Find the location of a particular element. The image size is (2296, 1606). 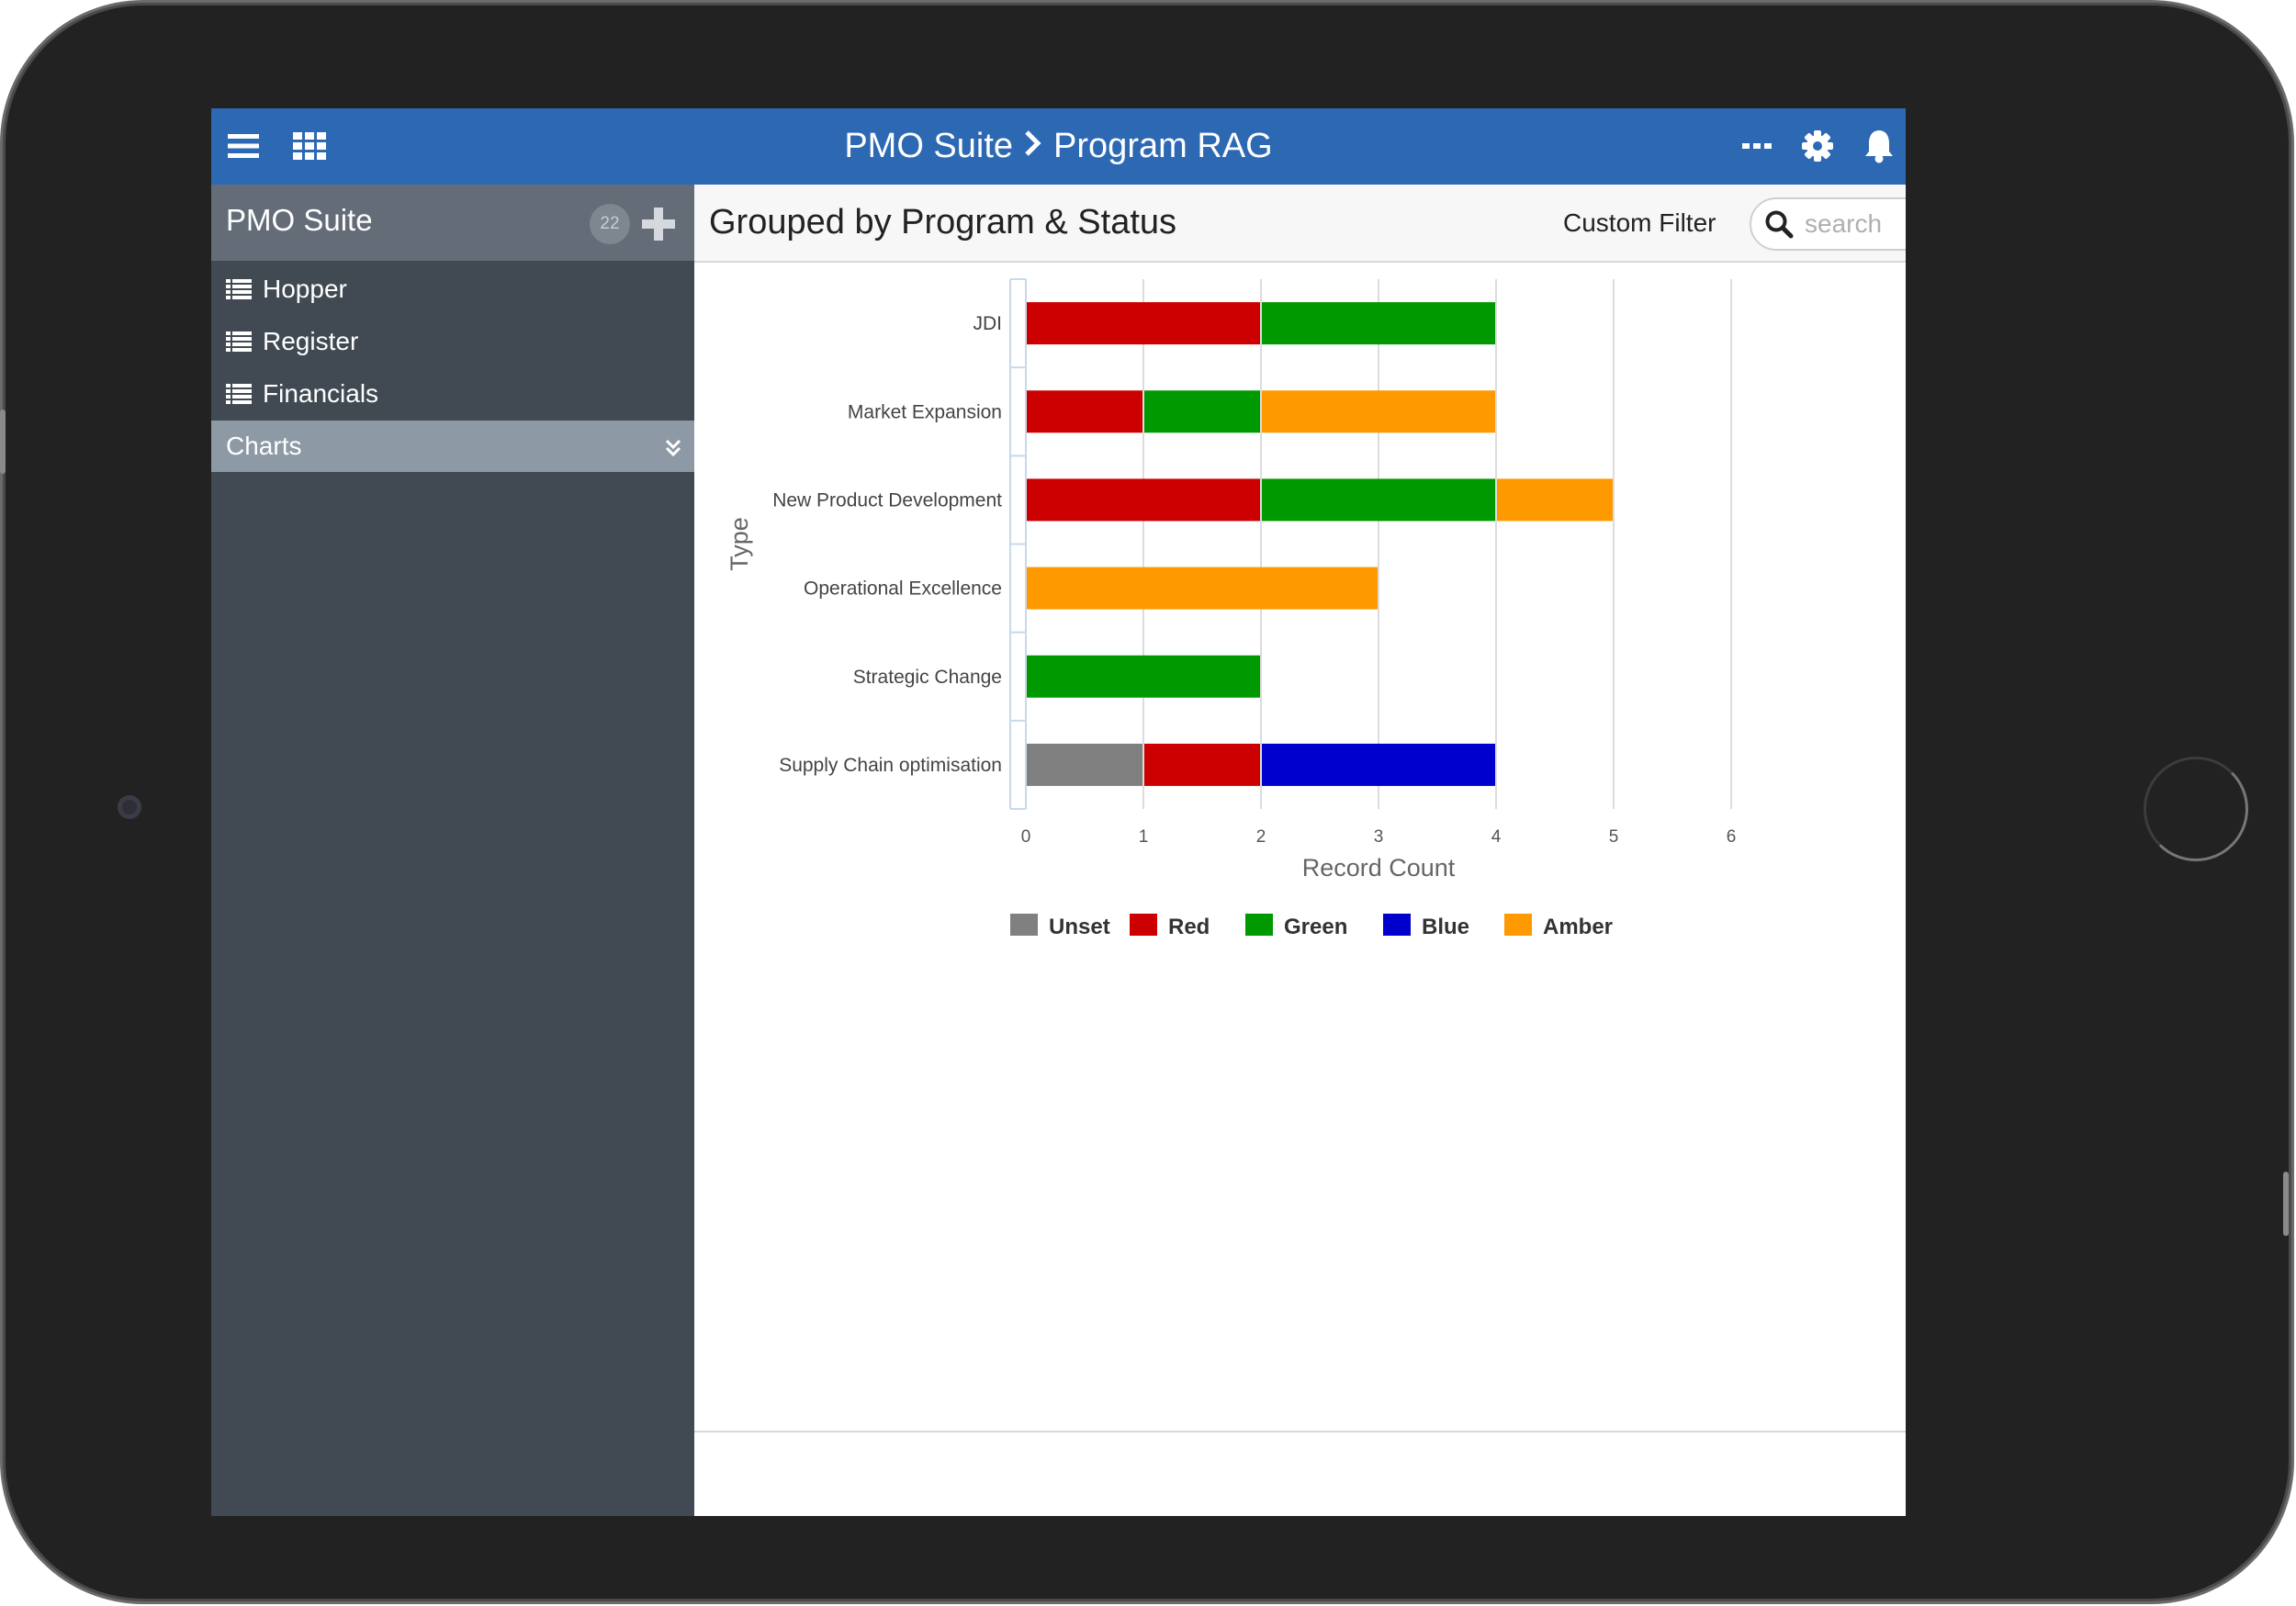

chevron-double-down-icon is located at coordinates (673, 450).